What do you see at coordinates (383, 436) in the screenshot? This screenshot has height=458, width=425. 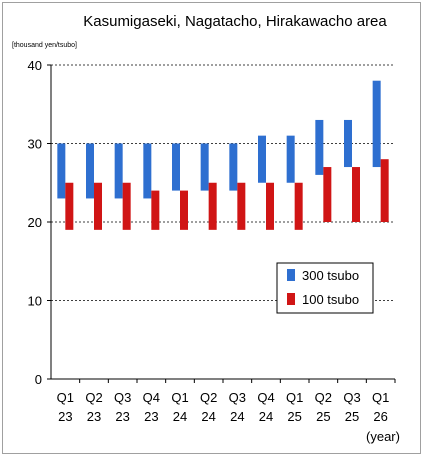 I see `x-axis-label: (year)` at bounding box center [383, 436].